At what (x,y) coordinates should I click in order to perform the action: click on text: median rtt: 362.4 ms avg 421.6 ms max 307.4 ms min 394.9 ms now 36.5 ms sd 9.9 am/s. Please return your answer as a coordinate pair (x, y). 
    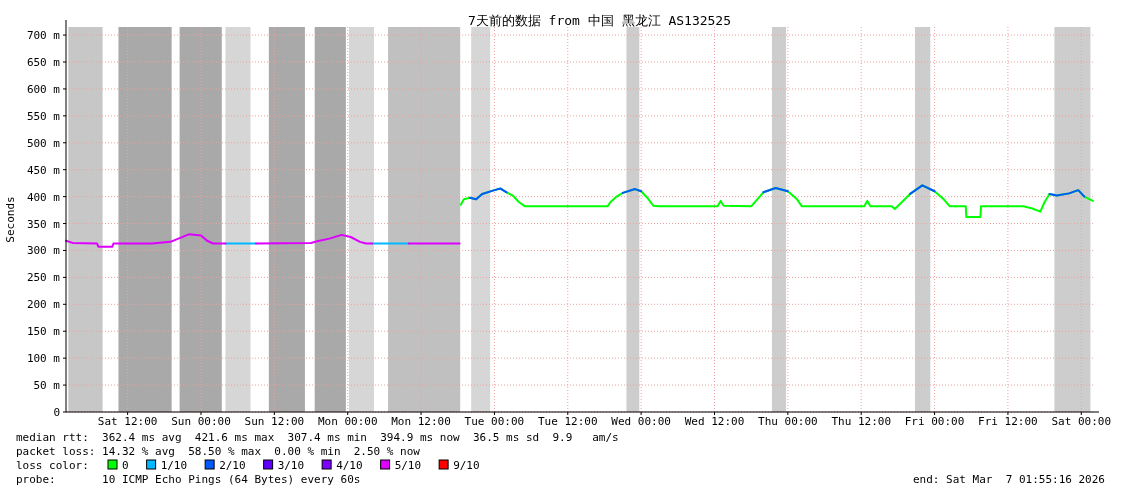
    Looking at the image, I should click on (317, 437).